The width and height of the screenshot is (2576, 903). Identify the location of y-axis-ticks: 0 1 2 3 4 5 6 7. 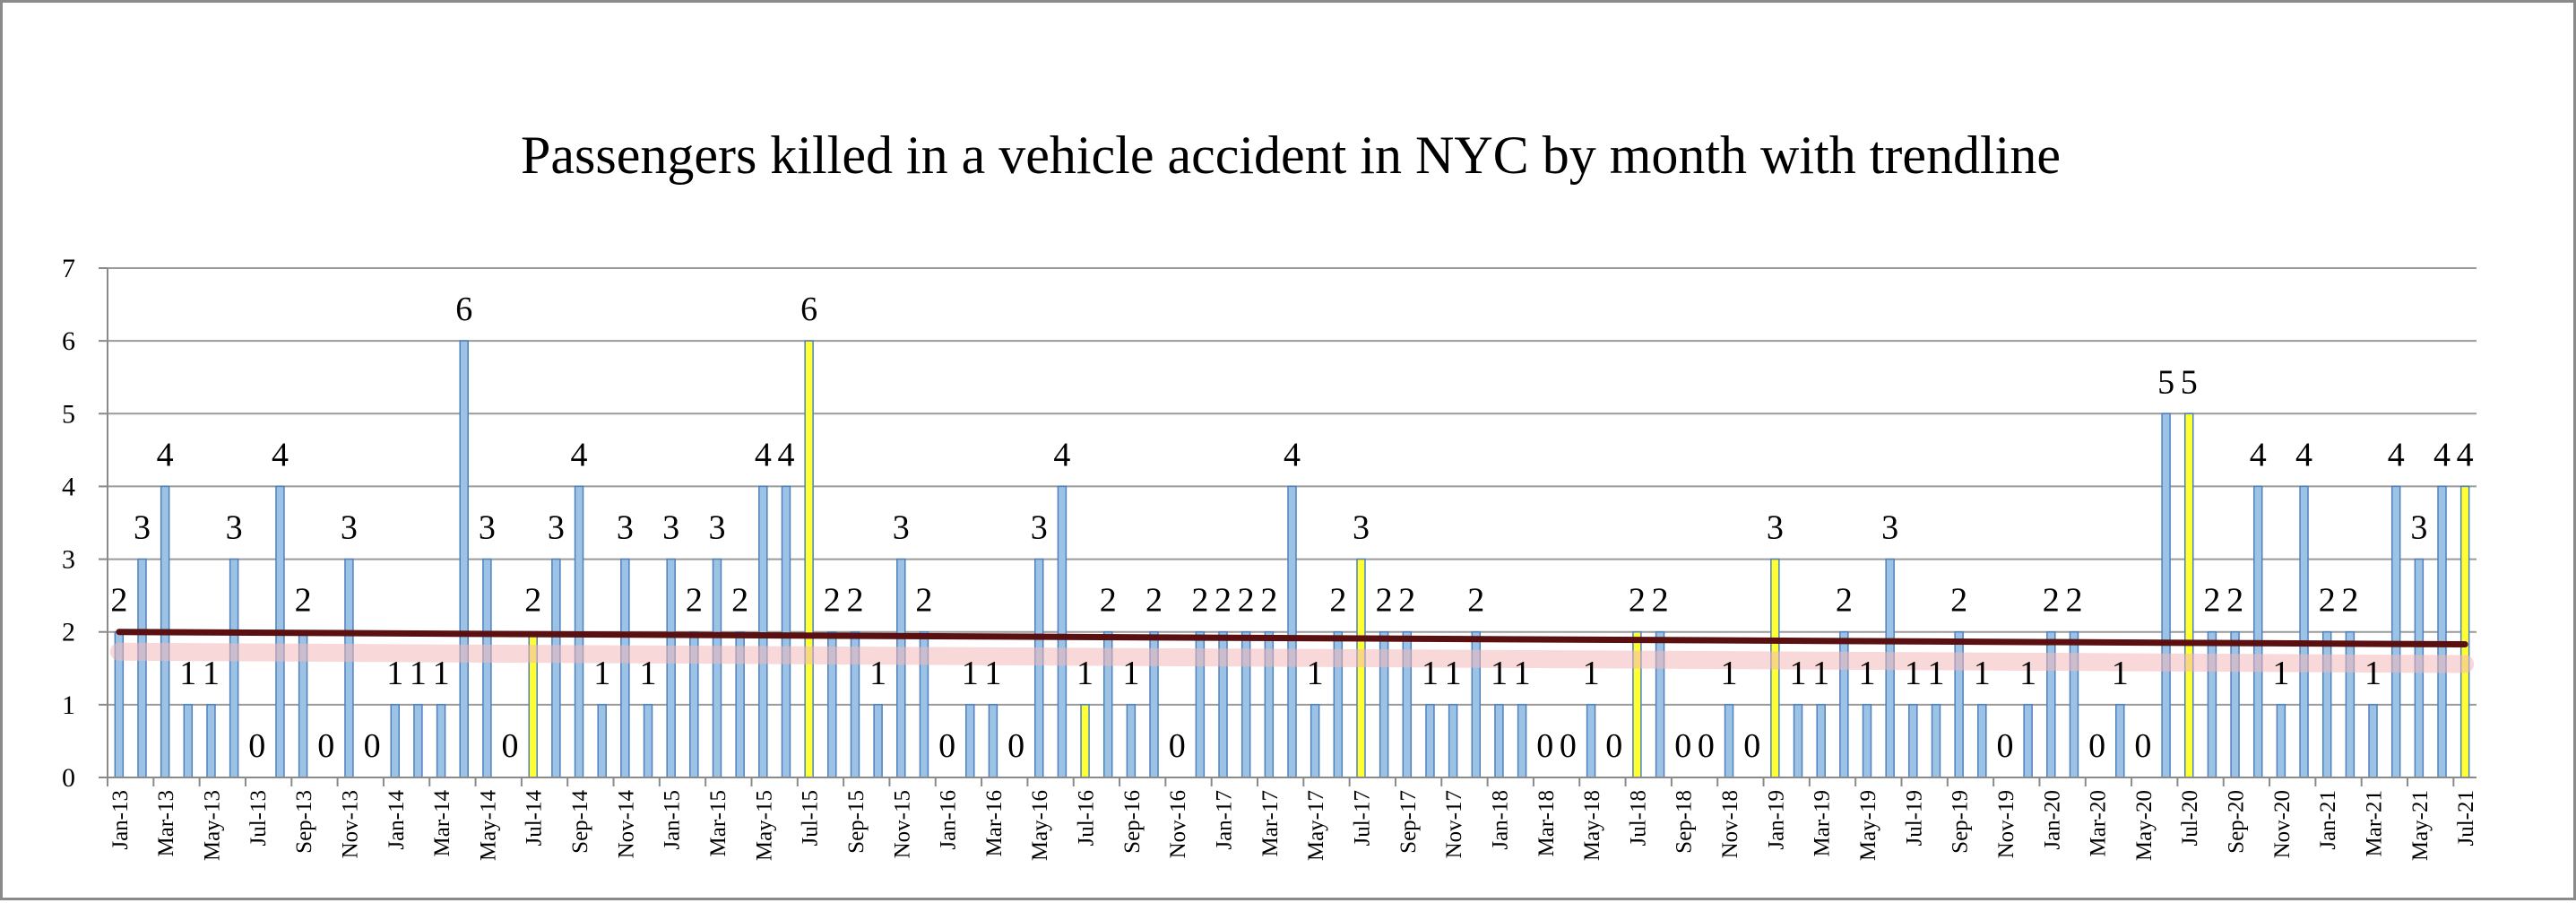
(85, 524).